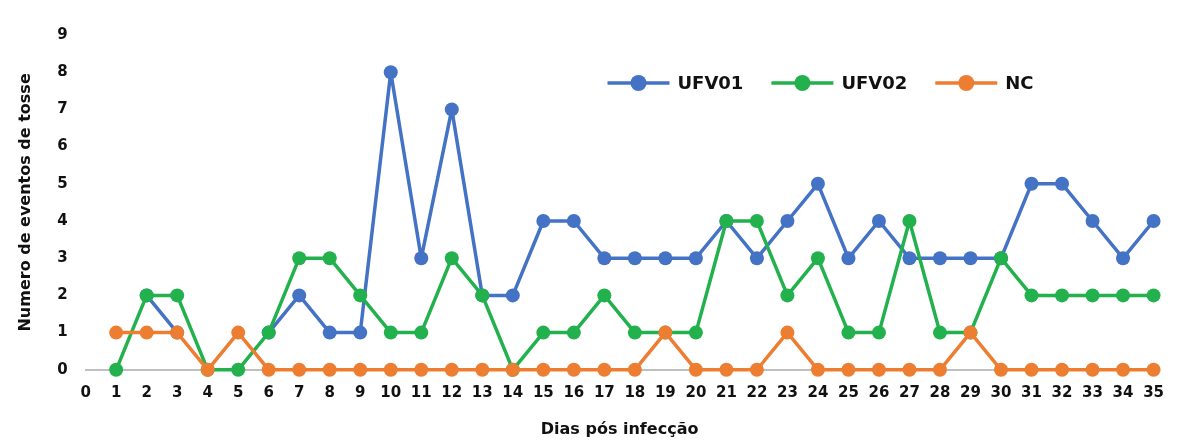 The image size is (1186, 443). I want to click on x-tick-label: 5, so click(238, 391).